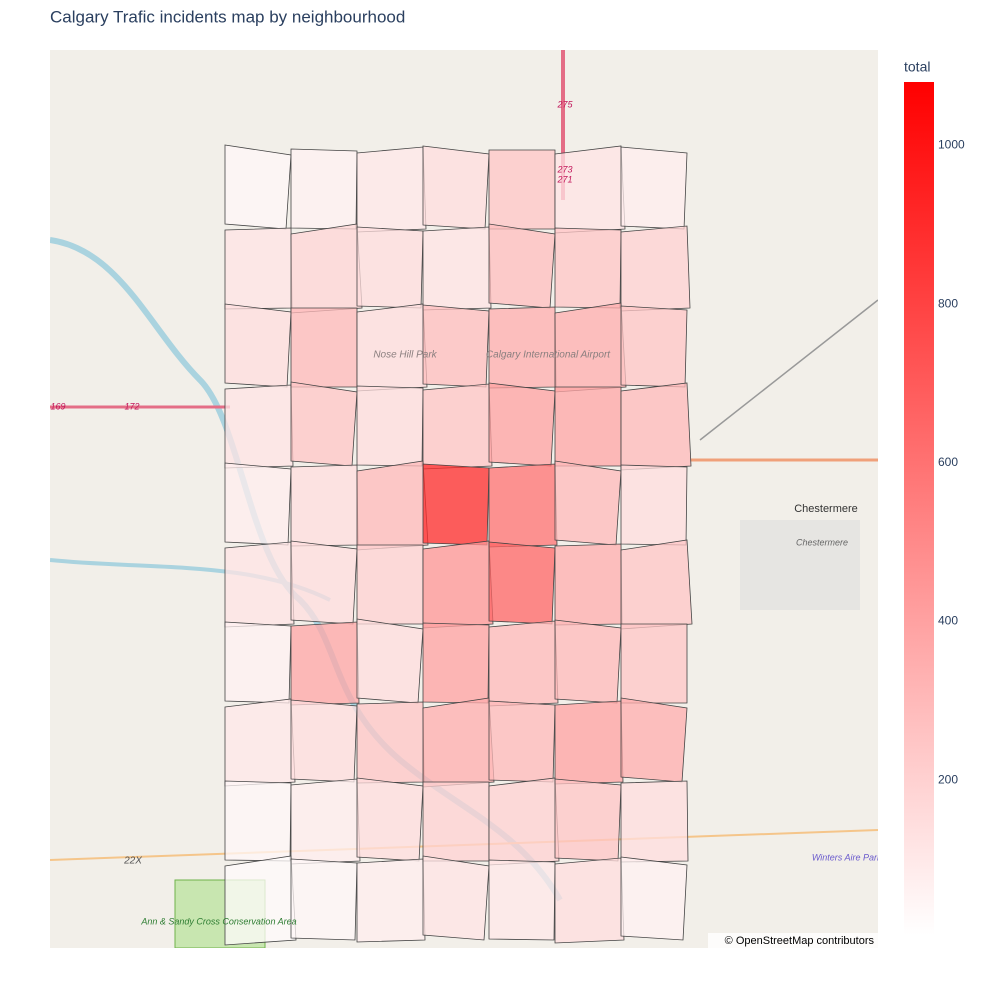  Describe the element at coordinates (548, 355) in the screenshot. I see `map-label: Calgary International Airport` at that location.